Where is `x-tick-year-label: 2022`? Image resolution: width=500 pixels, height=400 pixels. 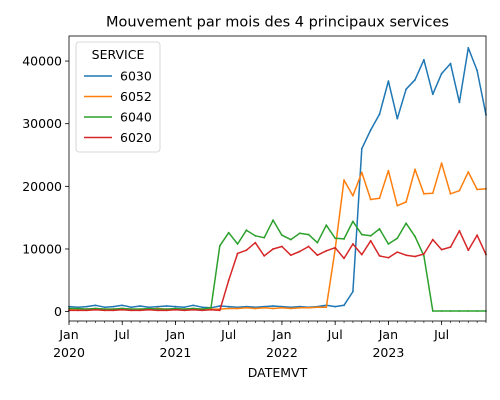 x-tick-year-label: 2022 is located at coordinates (282, 352).